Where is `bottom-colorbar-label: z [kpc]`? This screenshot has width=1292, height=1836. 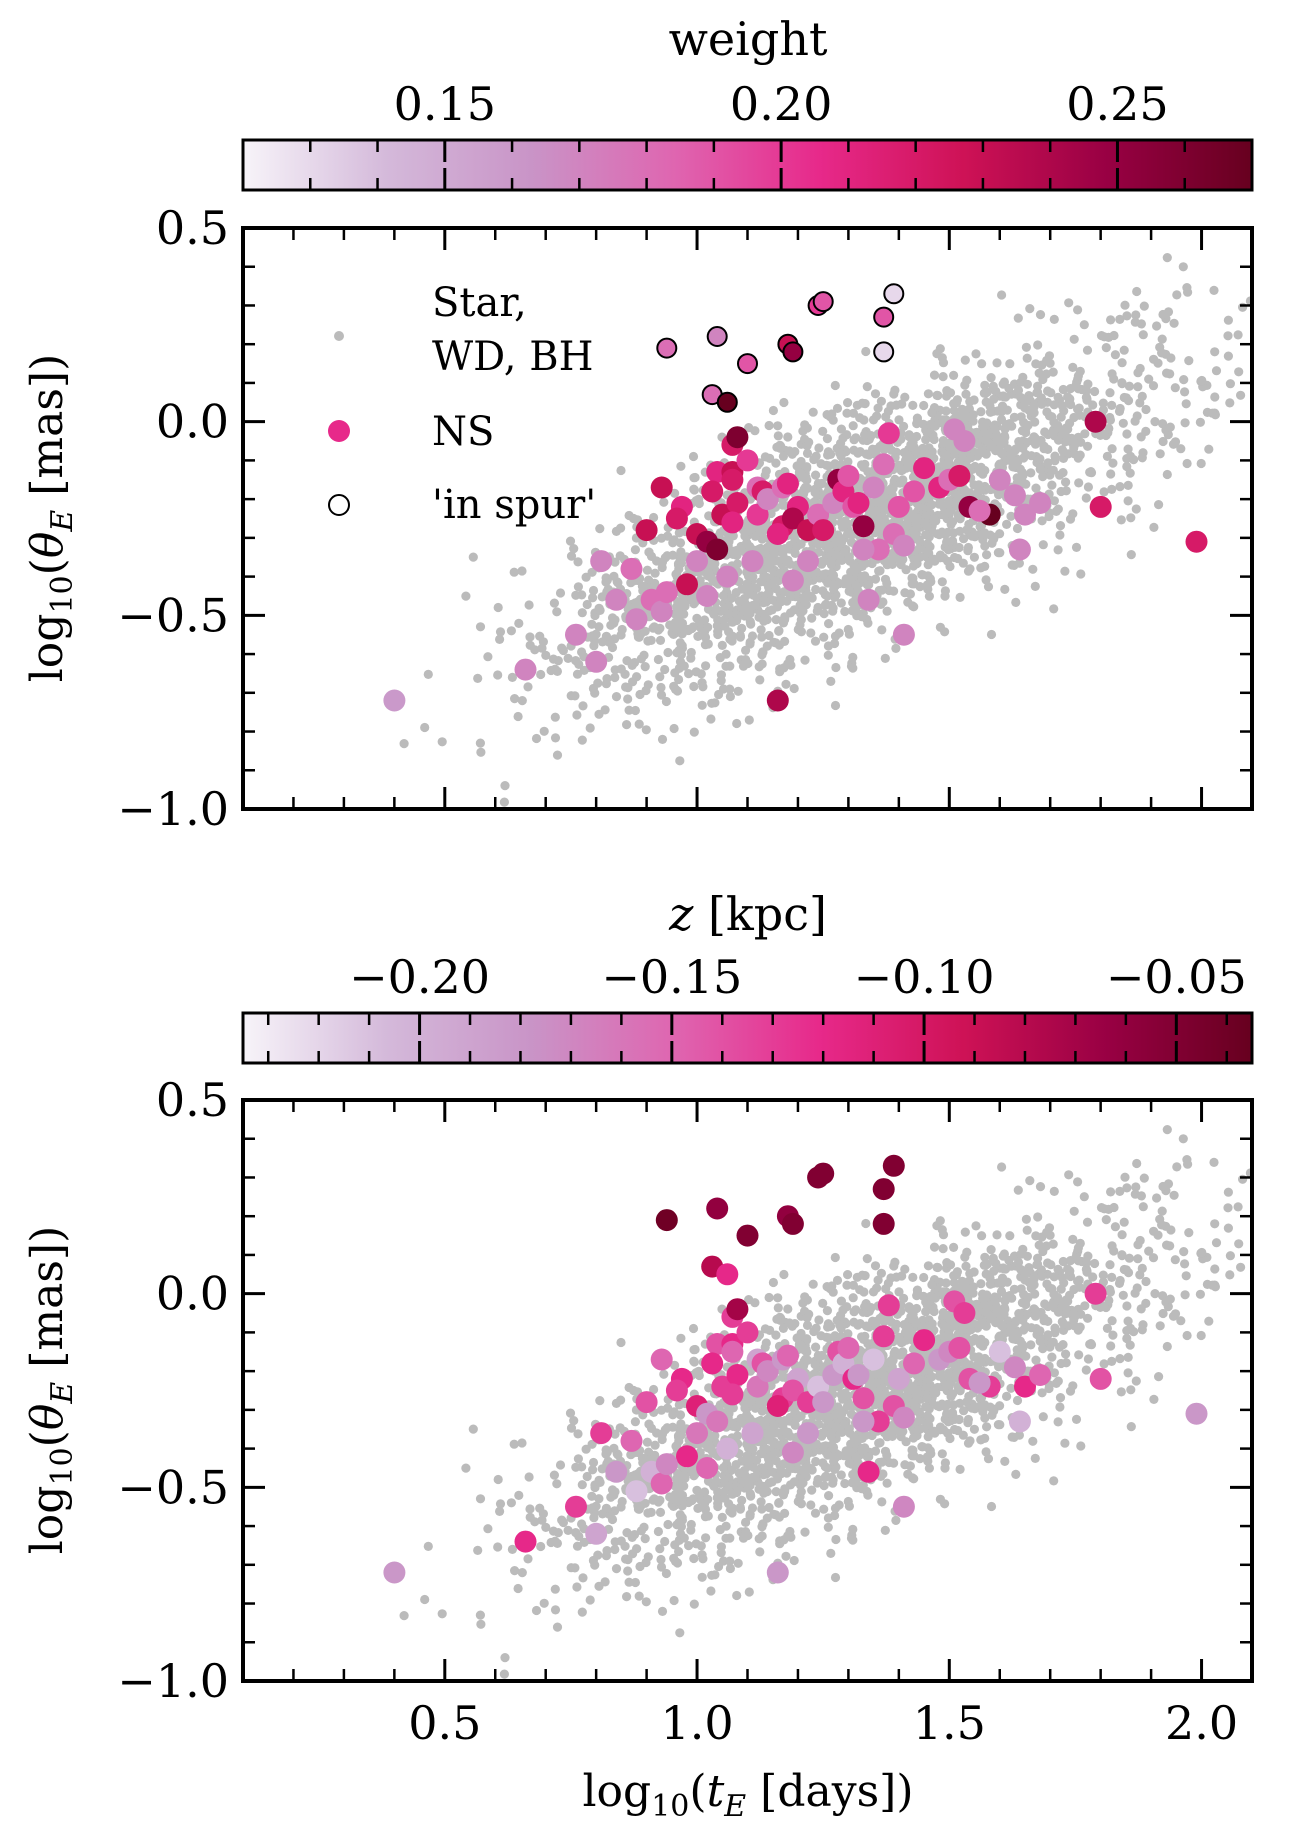
bottom-colorbar-label: z [kpc] is located at coordinates (747, 914).